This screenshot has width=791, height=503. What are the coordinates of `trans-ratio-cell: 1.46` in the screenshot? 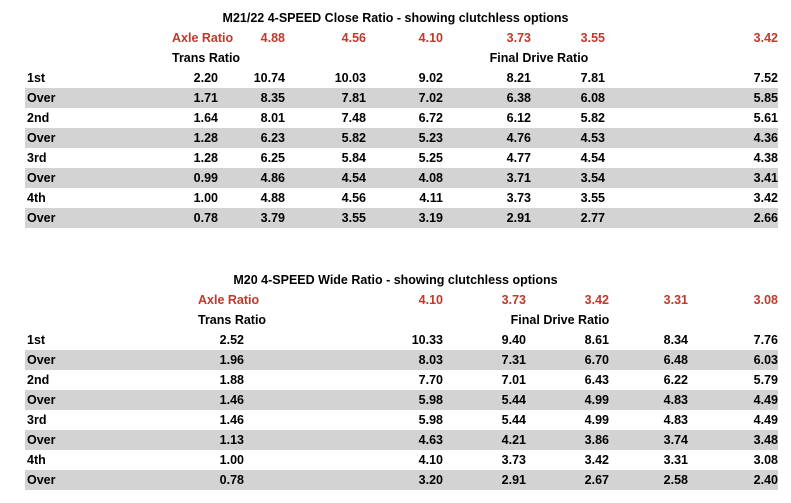 It's located at (231, 400).